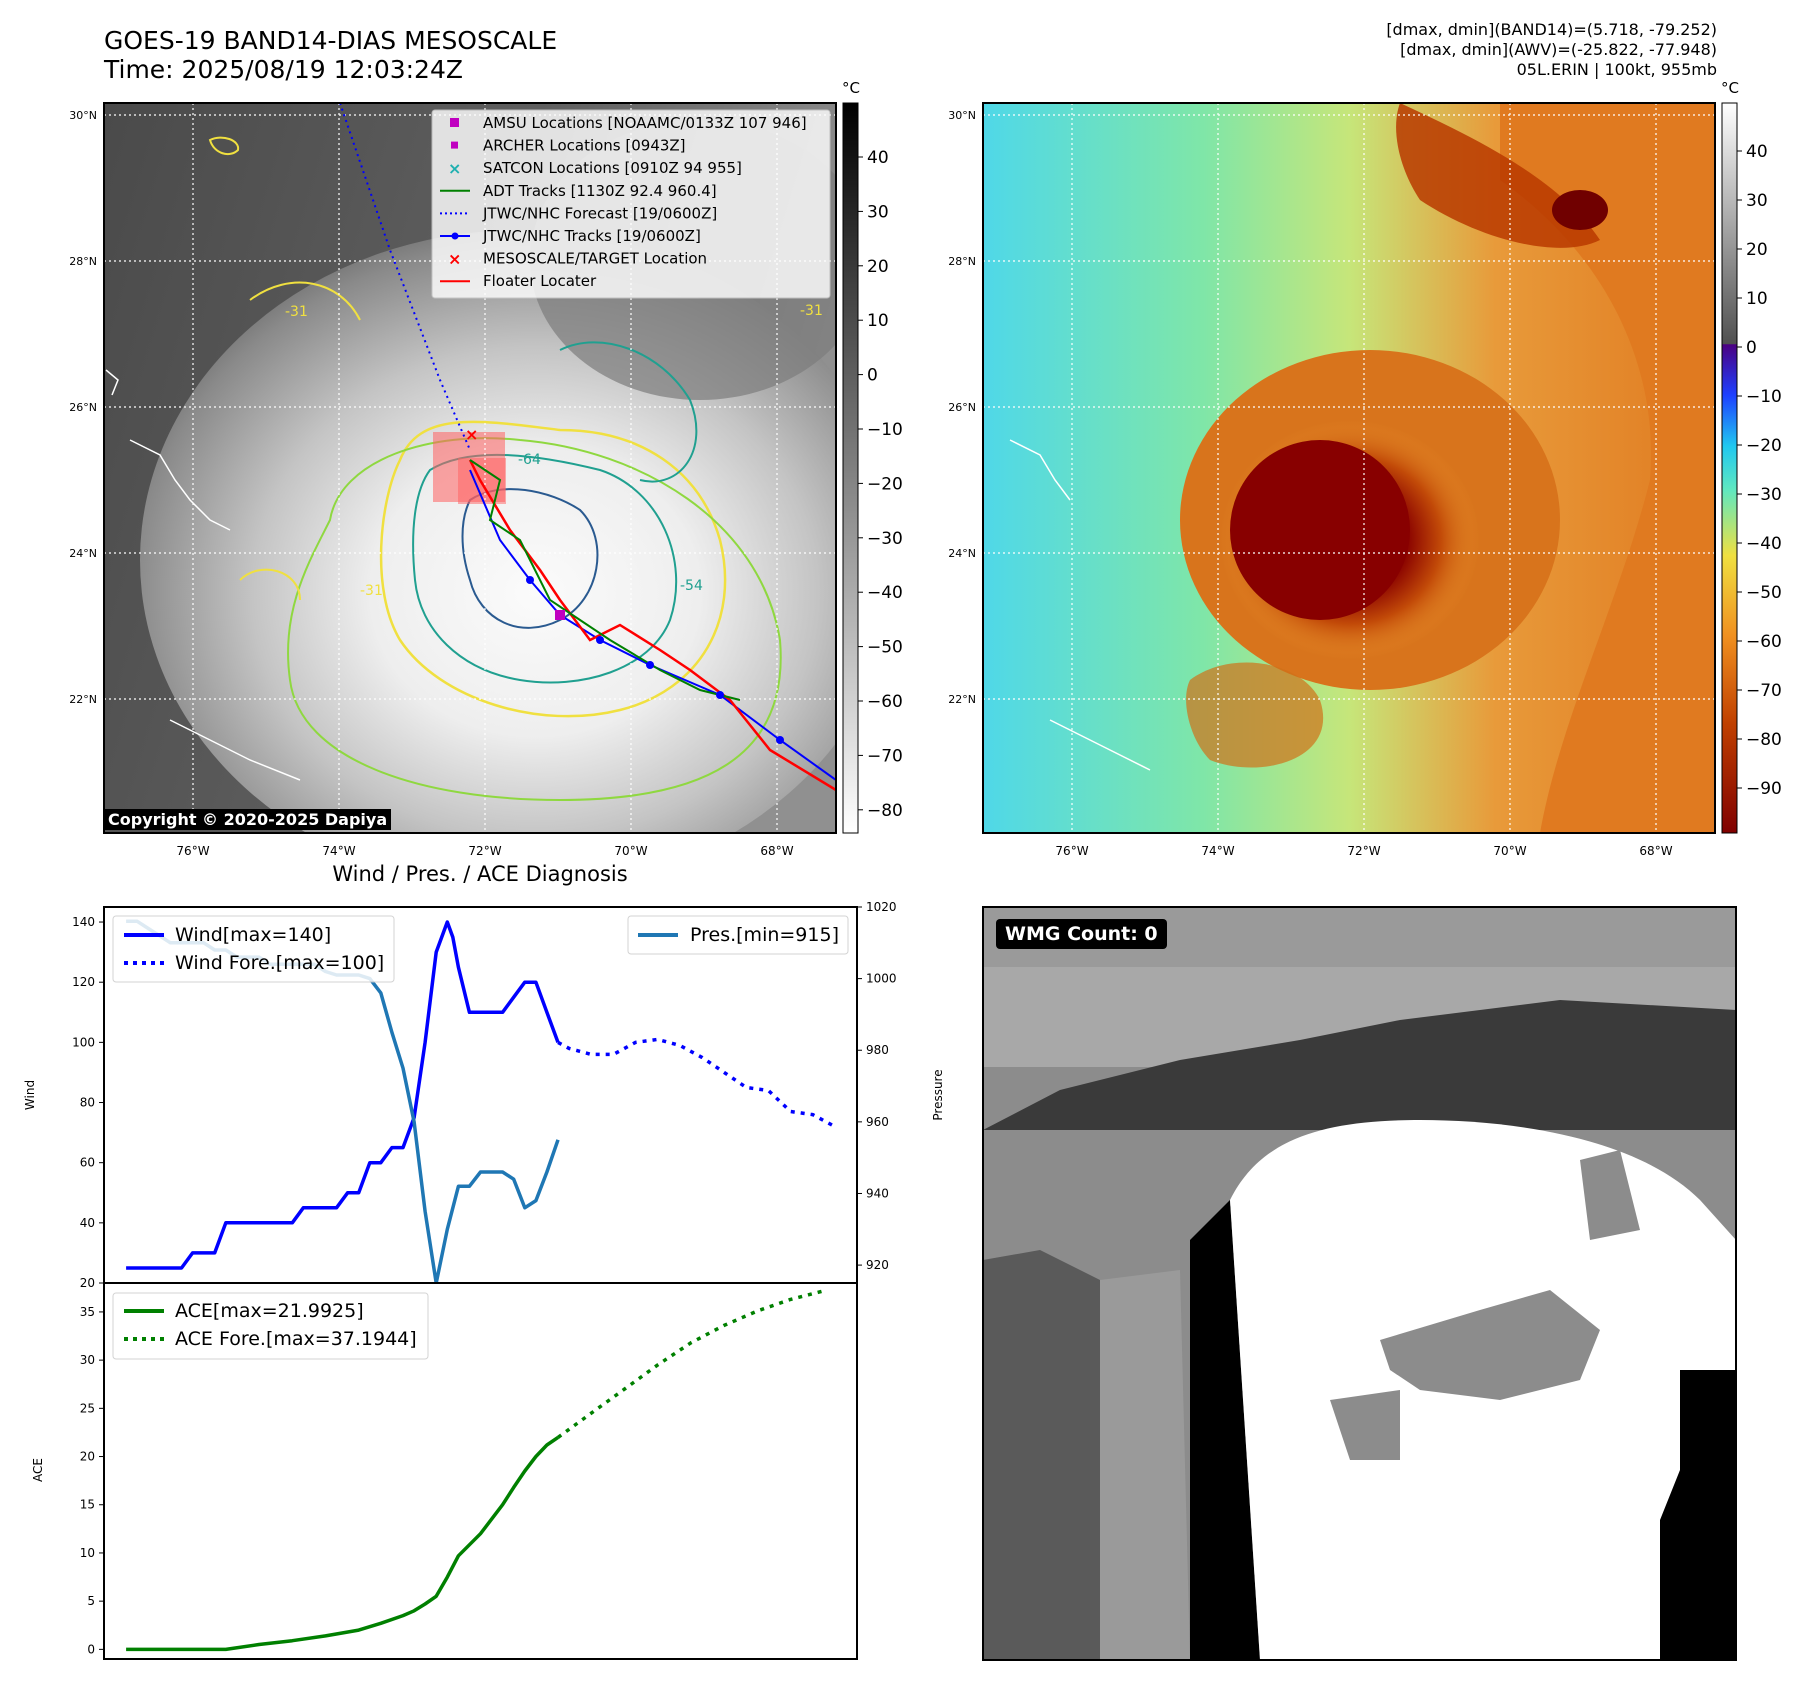  What do you see at coordinates (1751, 348) in the screenshot?
I see `colorbar-tick-label: 0` at bounding box center [1751, 348].